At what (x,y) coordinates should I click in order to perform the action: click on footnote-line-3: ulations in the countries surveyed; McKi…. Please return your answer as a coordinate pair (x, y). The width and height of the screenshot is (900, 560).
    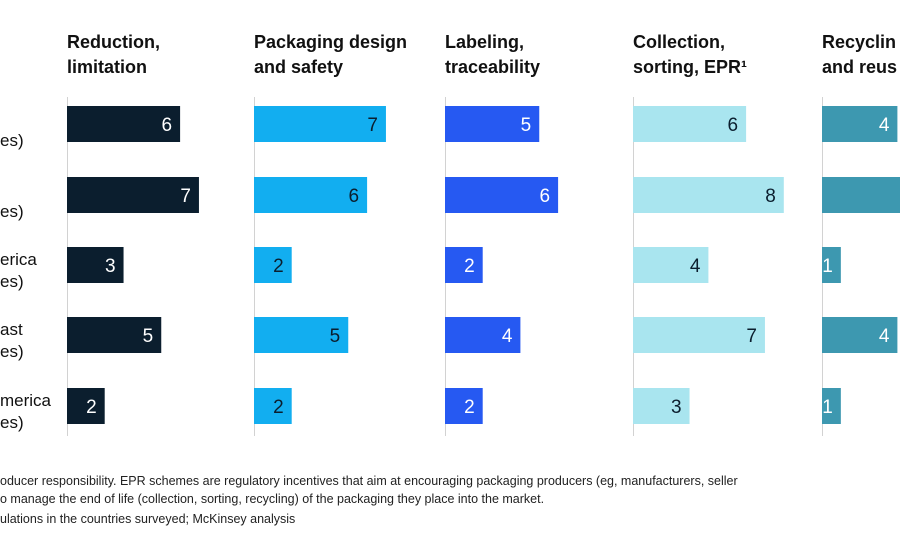
    Looking at the image, I should click on (148, 519).